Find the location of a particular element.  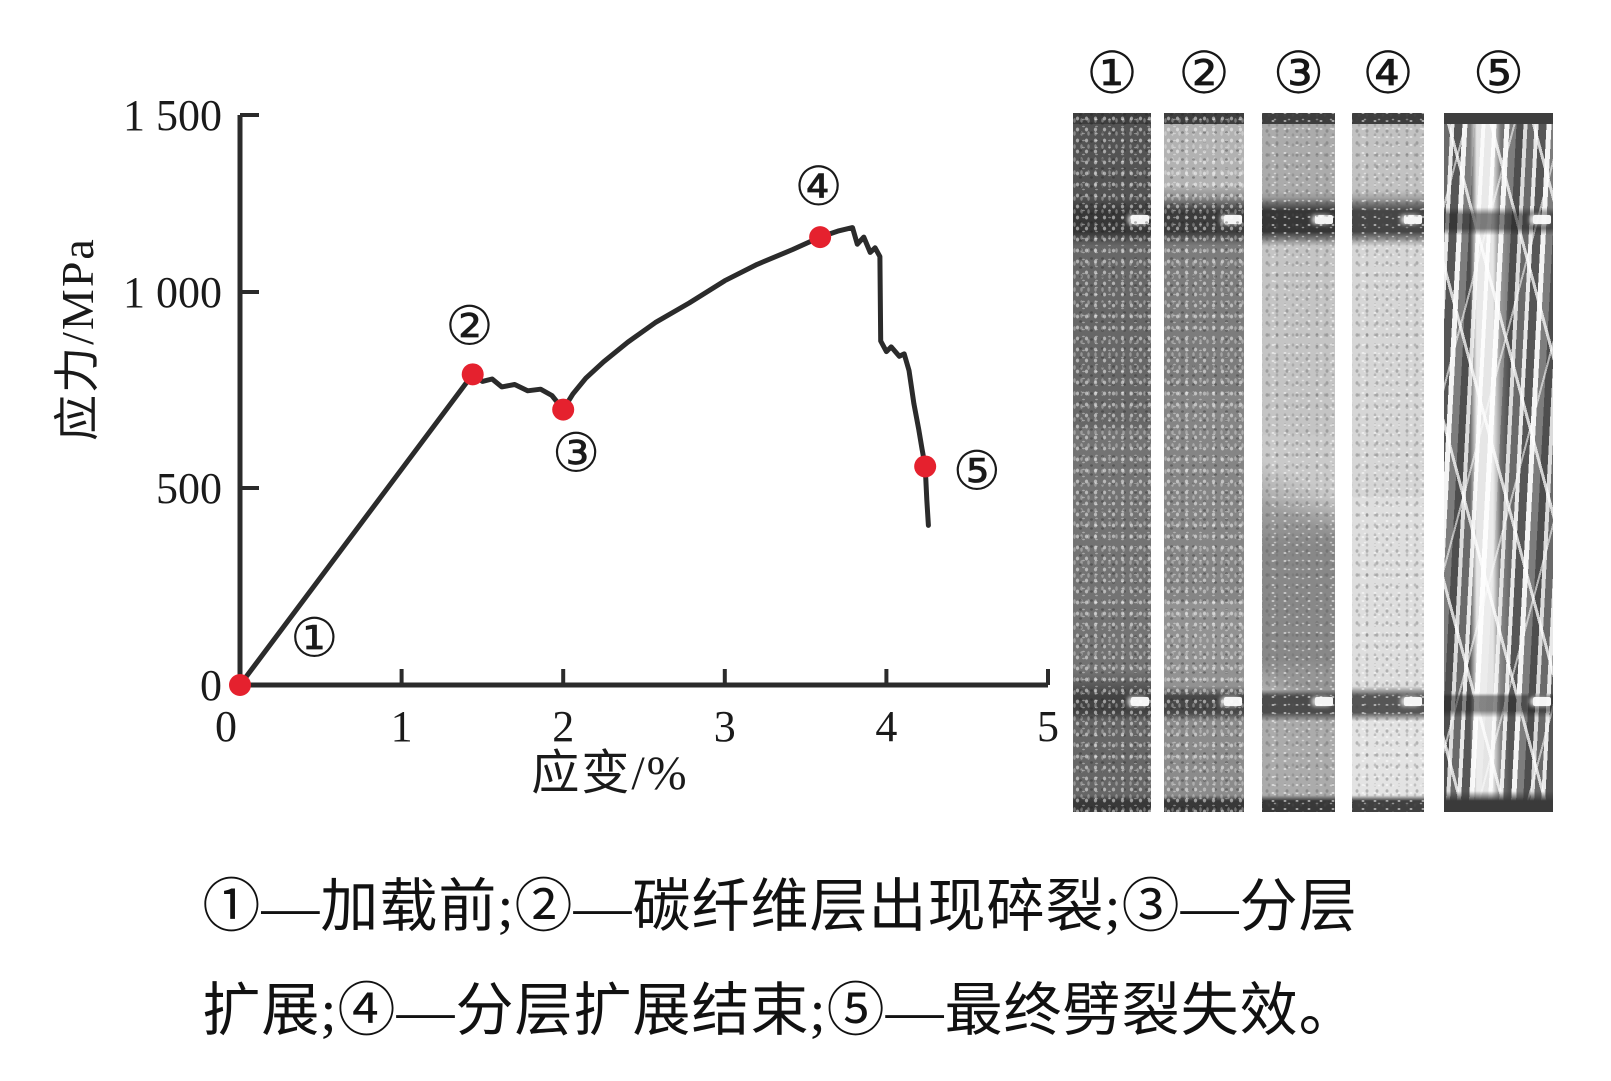

y-tick-label: 0 is located at coordinates (211, 685).